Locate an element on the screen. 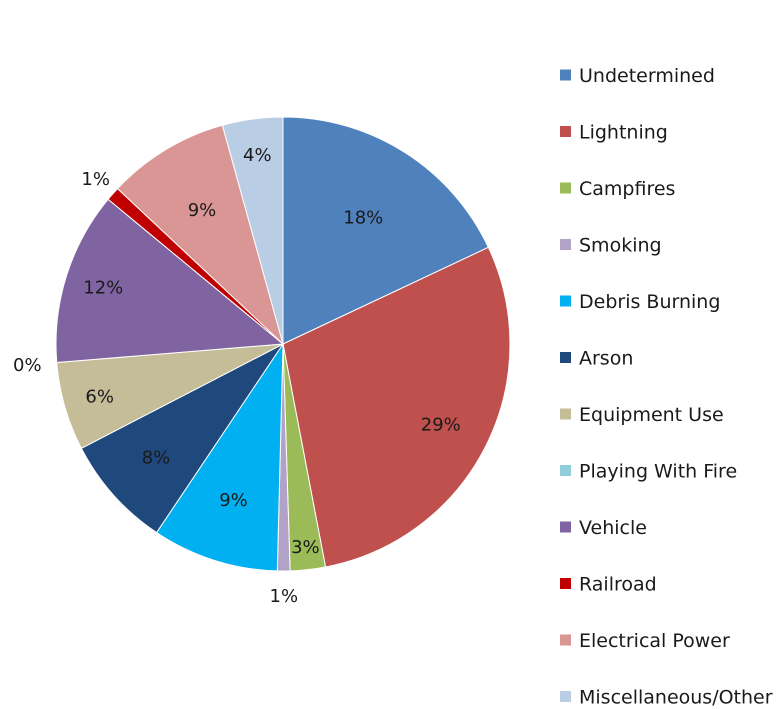 The width and height of the screenshot is (777, 709). legend-label-vehicle: Vehicle is located at coordinates (613, 528).